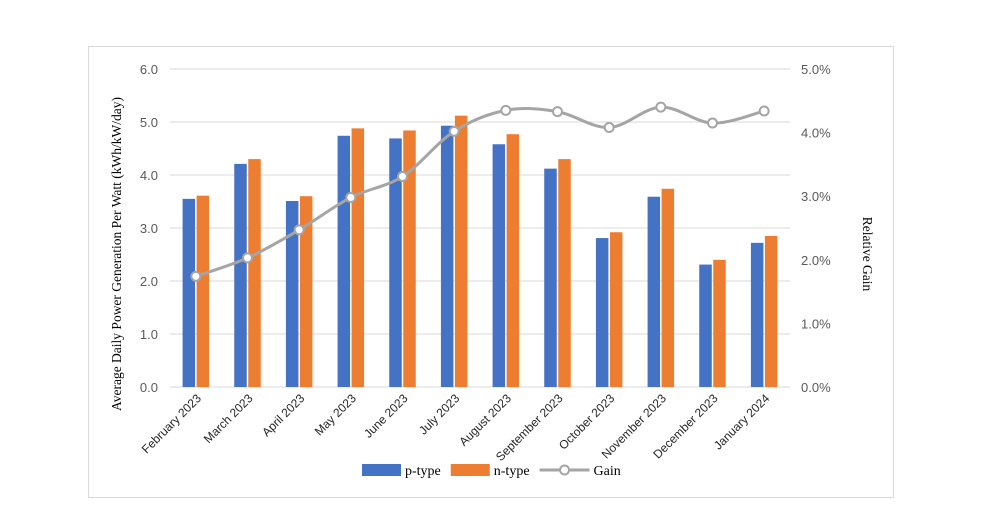 The width and height of the screenshot is (982, 515). What do you see at coordinates (401, 471) in the screenshot?
I see `legend-item-p-type: p-type` at bounding box center [401, 471].